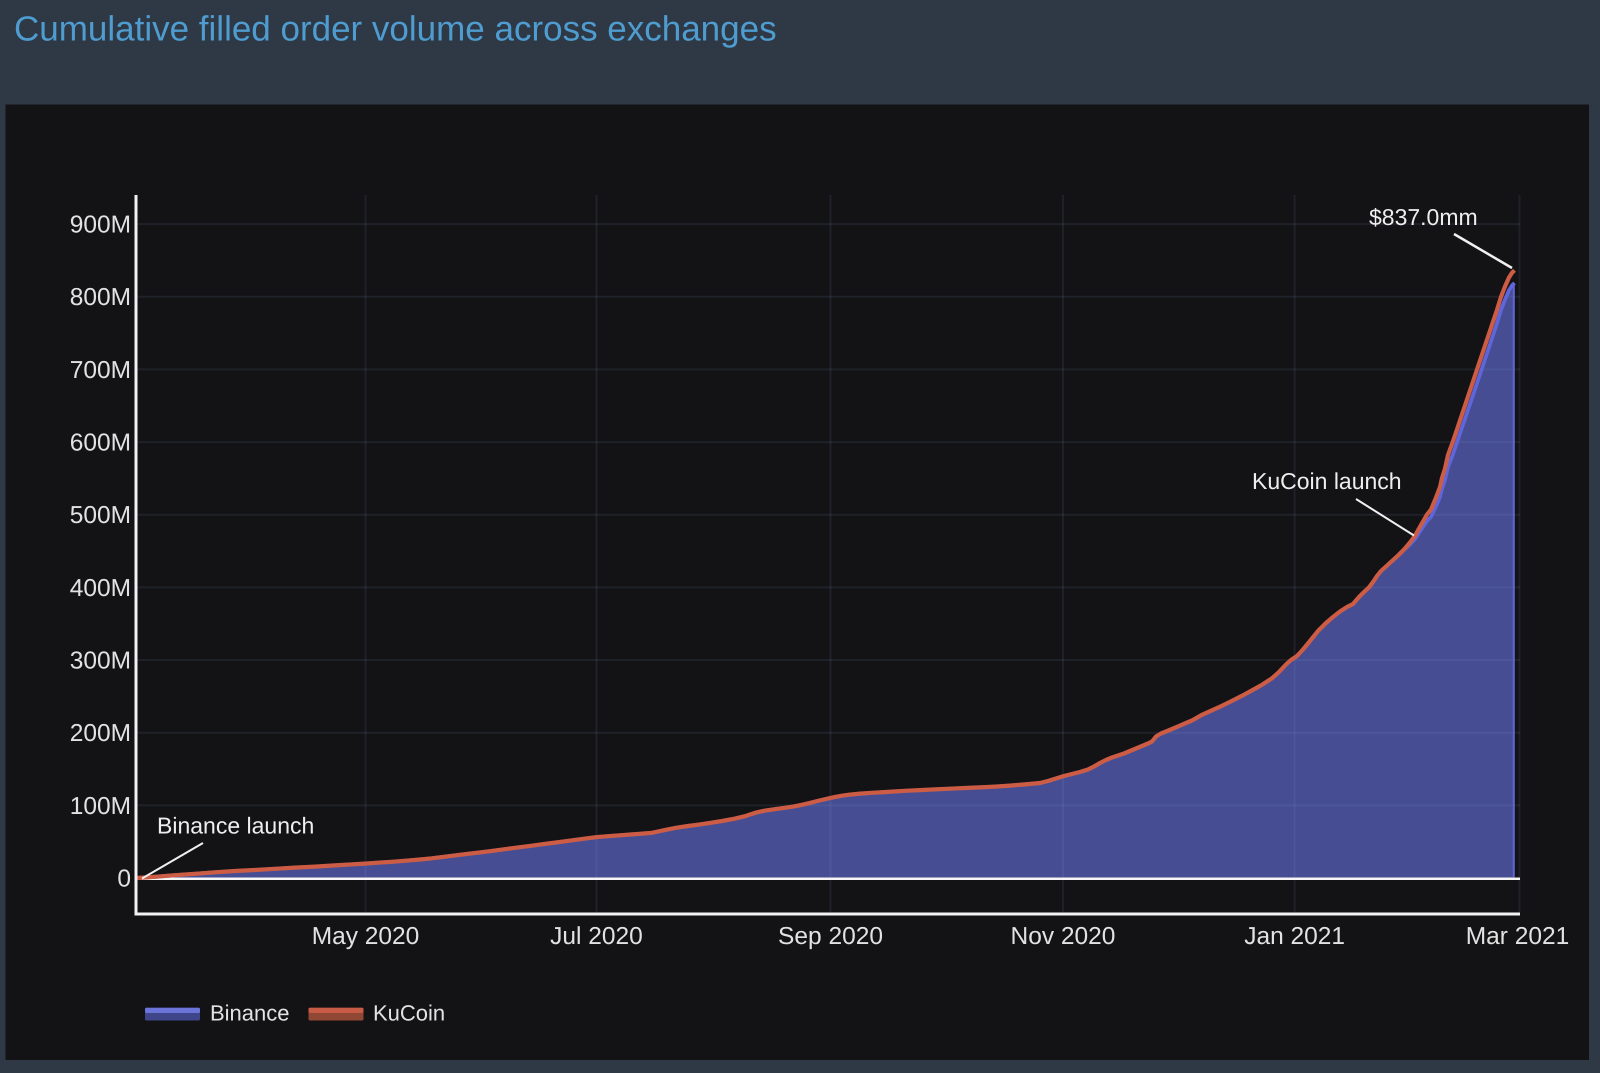 Image resolution: width=1600 pixels, height=1073 pixels. Describe the element at coordinates (100, 733) in the screenshot. I see `svg-text: 200M` at that location.